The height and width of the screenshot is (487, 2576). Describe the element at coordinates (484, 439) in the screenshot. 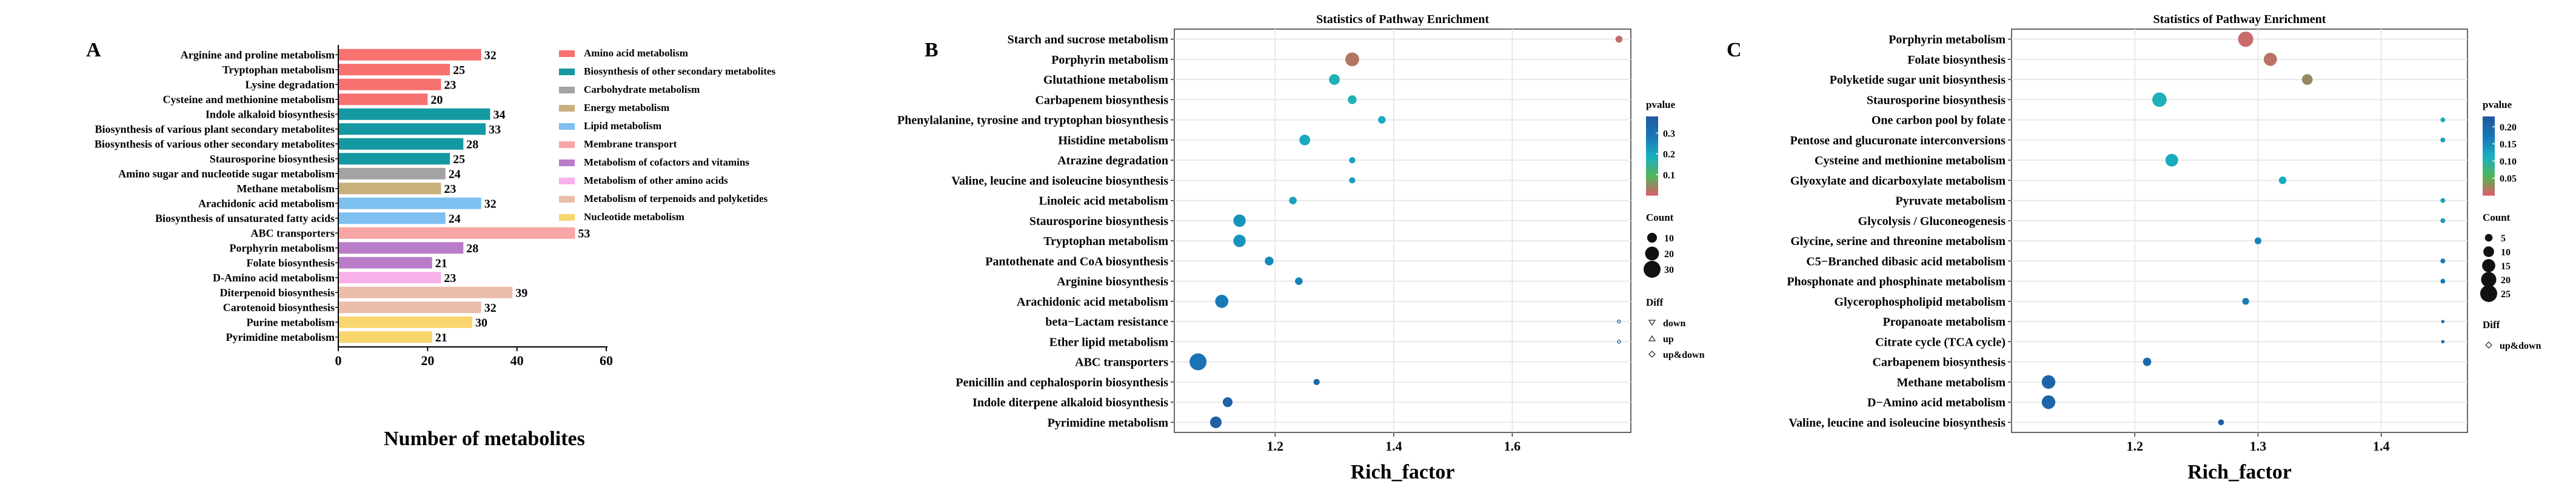

I see `x-axis-title: Number of metabolites` at that location.